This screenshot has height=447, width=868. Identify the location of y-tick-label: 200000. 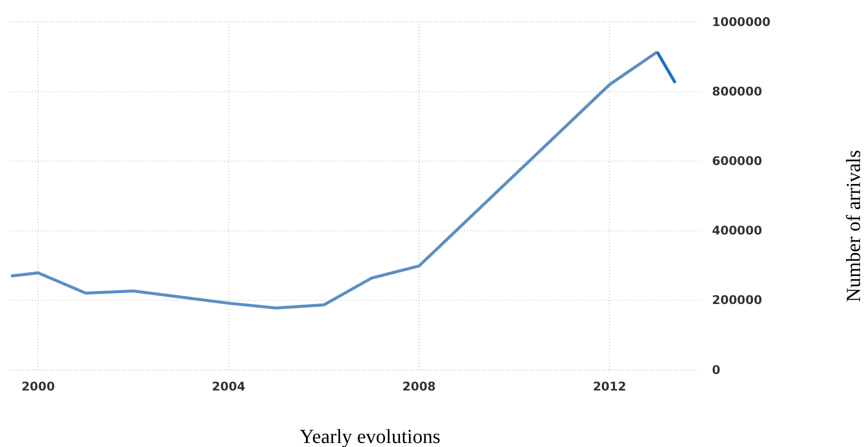
(737, 300).